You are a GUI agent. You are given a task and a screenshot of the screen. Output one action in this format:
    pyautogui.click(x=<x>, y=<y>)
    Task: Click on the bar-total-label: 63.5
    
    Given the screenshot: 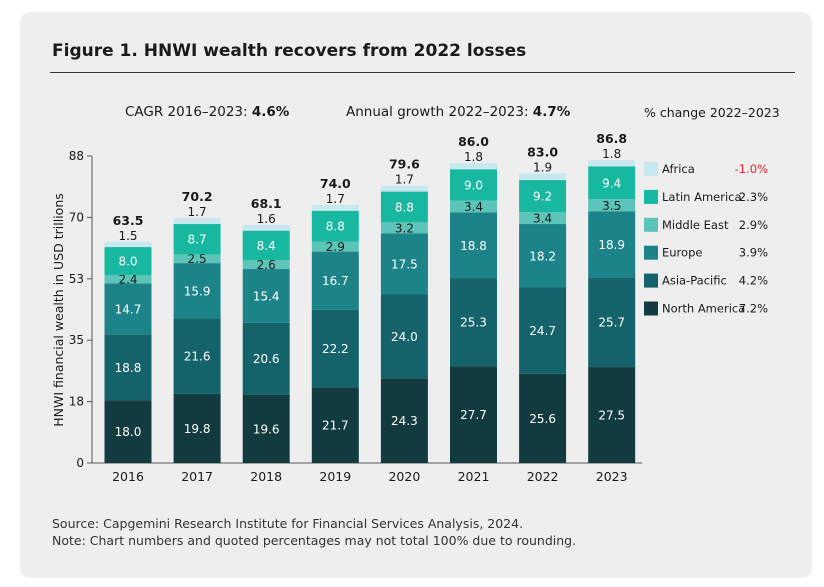 What is the action you would take?
    pyautogui.click(x=128, y=220)
    